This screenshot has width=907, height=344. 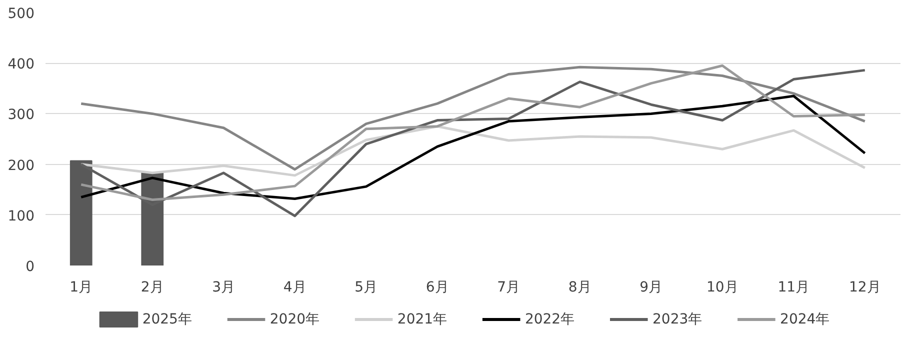 What do you see at coordinates (21, 166) in the screenshot?
I see `y-tick-label: 200` at bounding box center [21, 166].